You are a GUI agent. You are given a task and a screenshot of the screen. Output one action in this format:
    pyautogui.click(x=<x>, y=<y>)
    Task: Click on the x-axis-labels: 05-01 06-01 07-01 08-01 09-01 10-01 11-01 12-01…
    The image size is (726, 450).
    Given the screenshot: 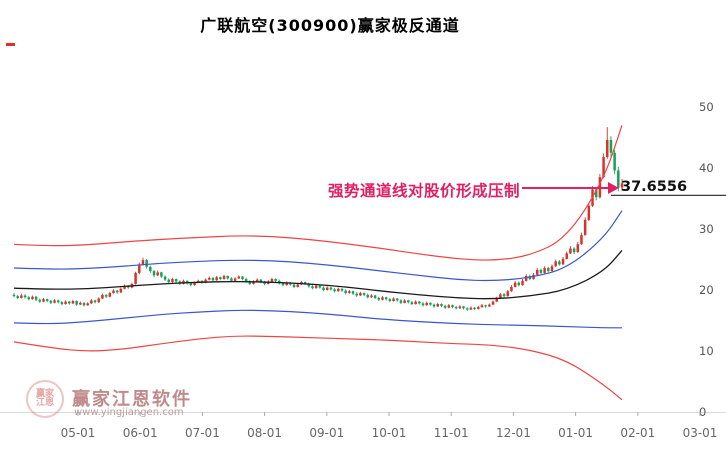 What is the action you would take?
    pyautogui.click(x=389, y=426)
    